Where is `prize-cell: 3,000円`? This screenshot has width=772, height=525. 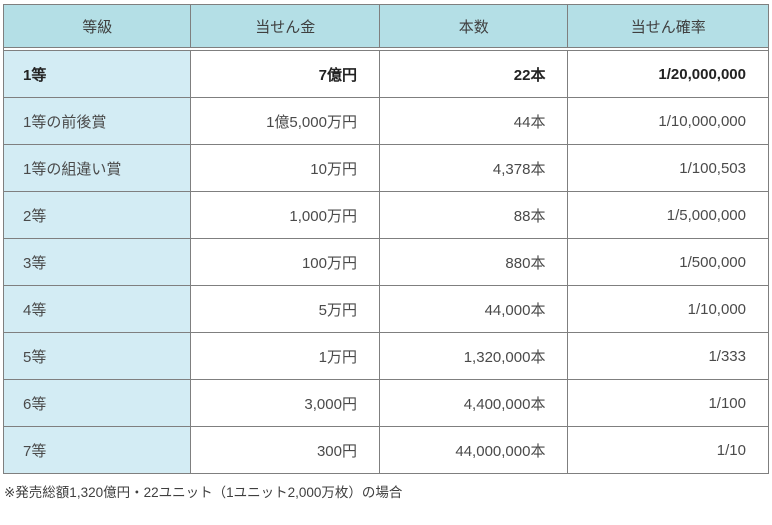
prize-cell: 3,000円 is located at coordinates (285, 403).